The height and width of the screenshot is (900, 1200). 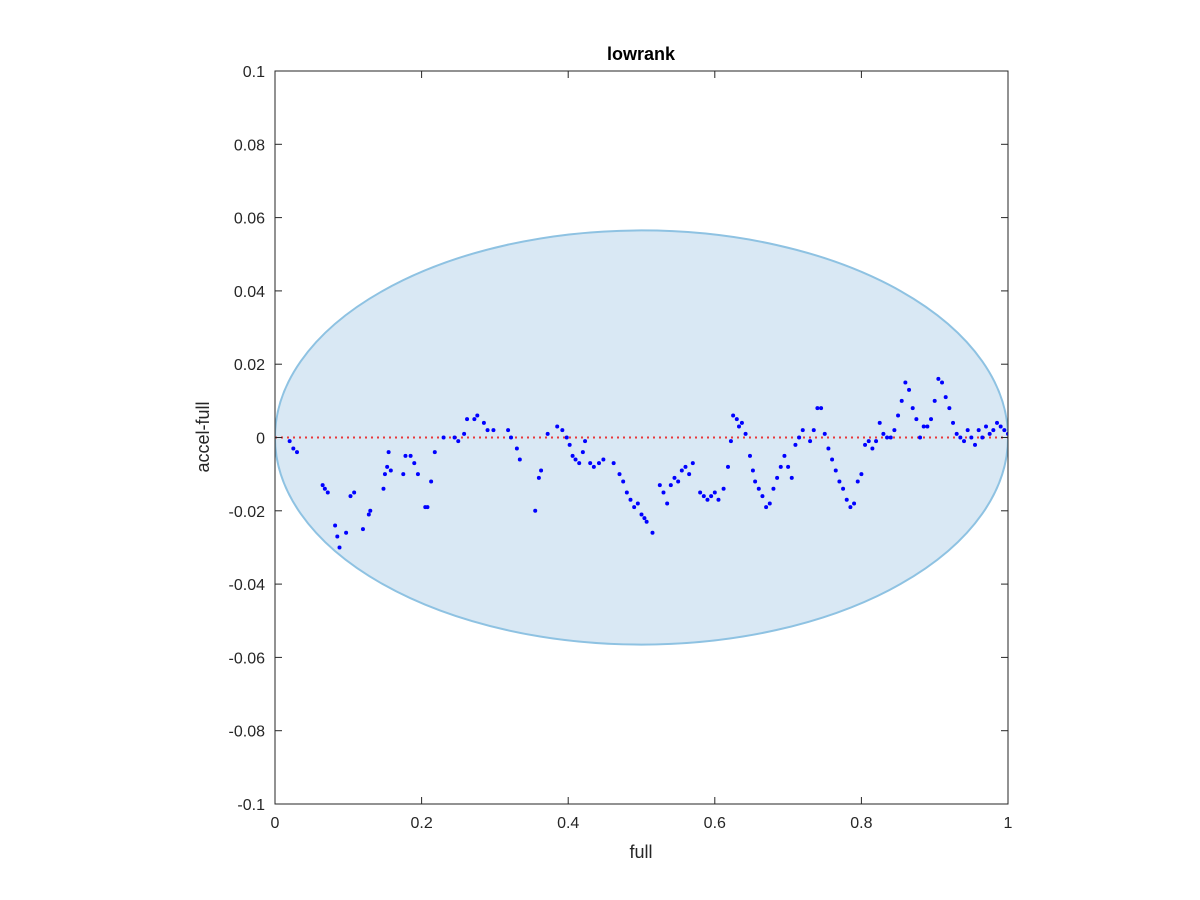 What do you see at coordinates (641, 54) in the screenshot?
I see `chart-title: lowrank` at bounding box center [641, 54].